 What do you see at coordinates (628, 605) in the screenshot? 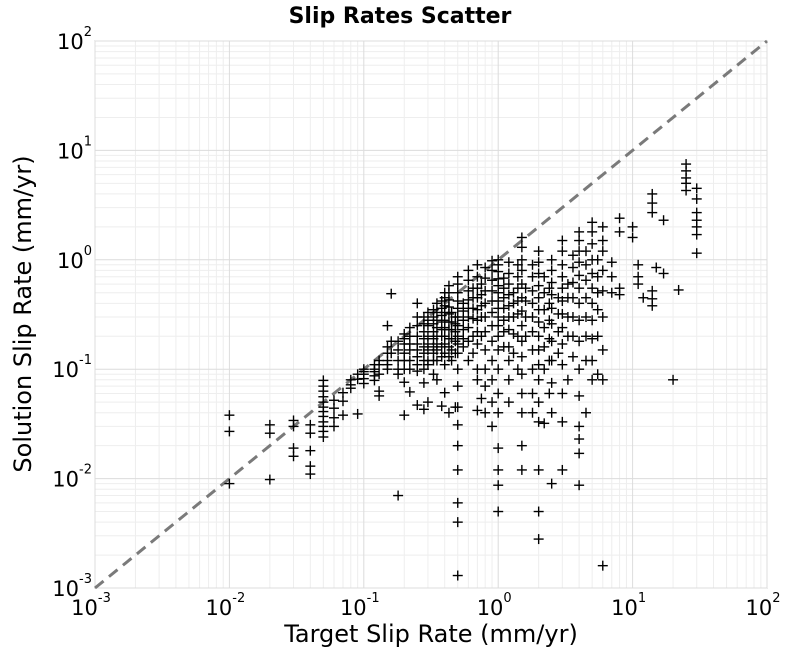
I see `x-tick-label: 10¹` at bounding box center [628, 605].